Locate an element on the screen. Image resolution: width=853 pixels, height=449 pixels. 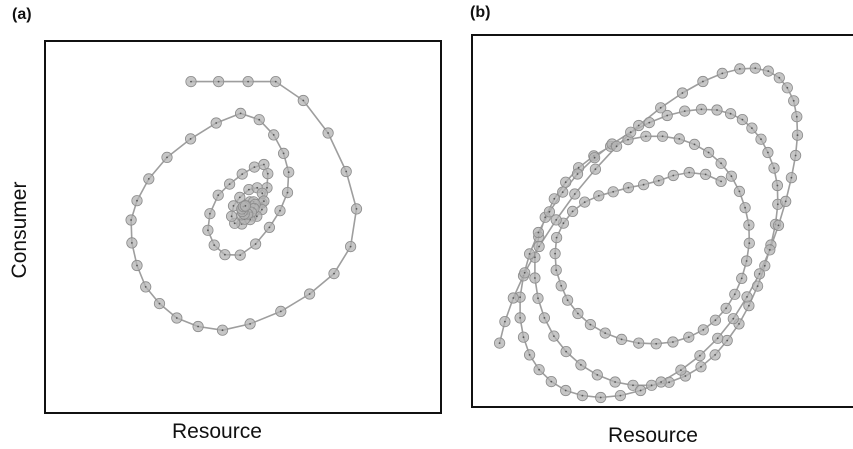
x-axis-label-a: Resource is located at coordinates (217, 431).